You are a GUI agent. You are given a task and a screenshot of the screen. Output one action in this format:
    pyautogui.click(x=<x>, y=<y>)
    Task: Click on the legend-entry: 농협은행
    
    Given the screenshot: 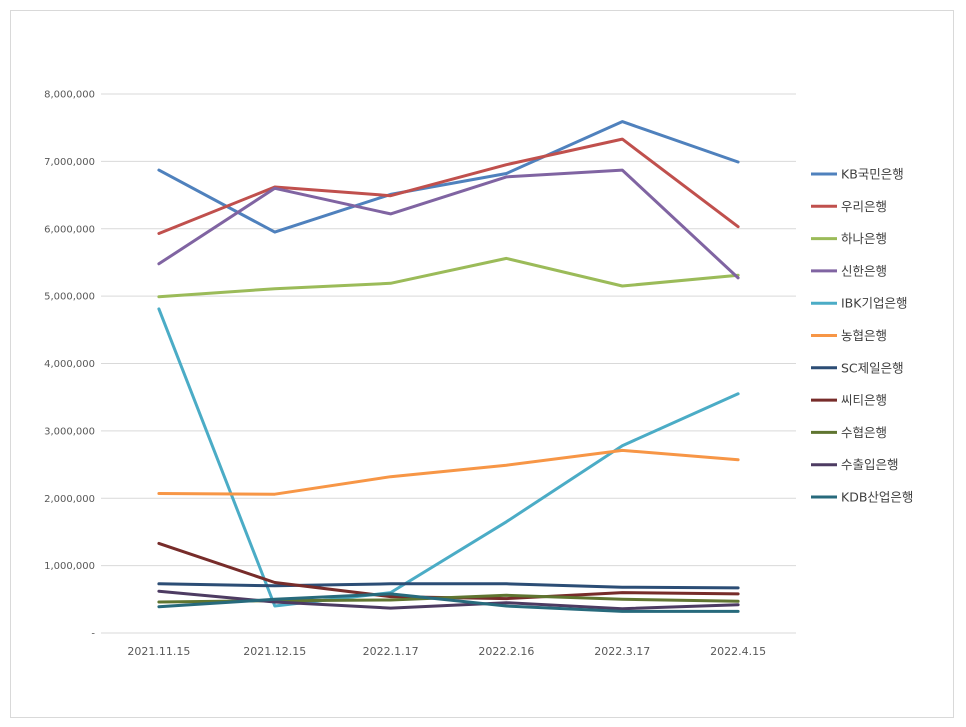 What is the action you would take?
    pyautogui.click(x=849, y=335)
    